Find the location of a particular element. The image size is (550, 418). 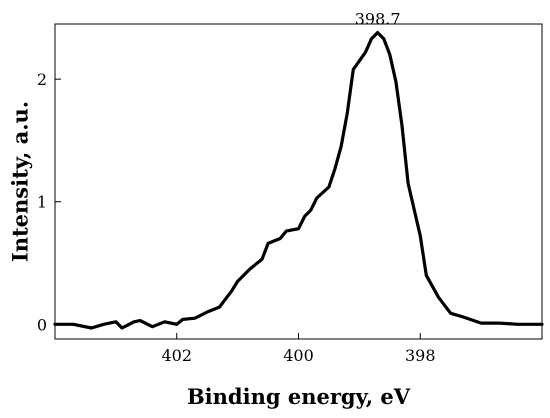

y-tick-label: 0 is located at coordinates (42, 324).